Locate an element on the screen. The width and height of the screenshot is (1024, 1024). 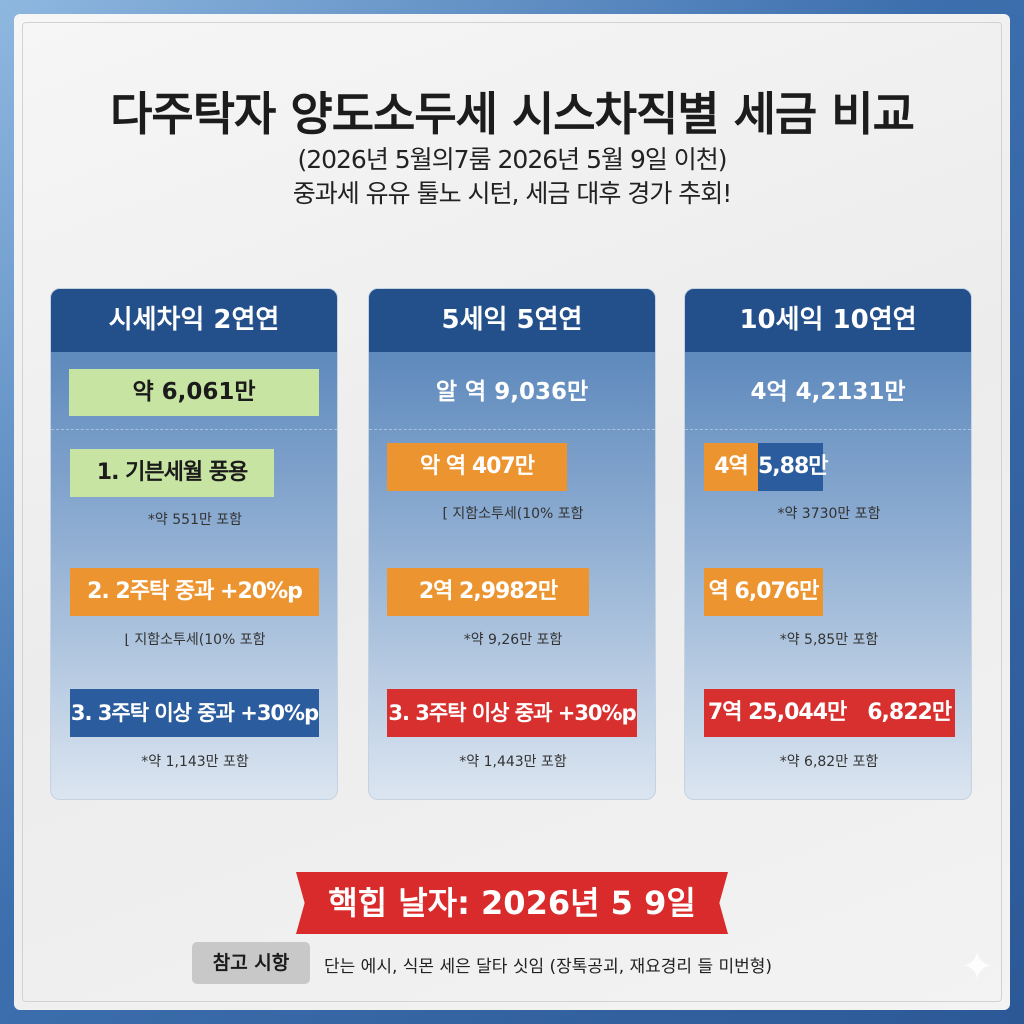
card-header: 5세익 5연연 is located at coordinates (512, 320).